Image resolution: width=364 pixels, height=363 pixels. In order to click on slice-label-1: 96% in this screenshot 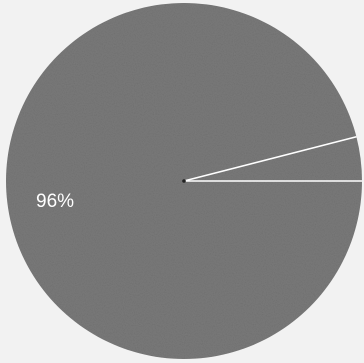, I will do `click(55, 201)`.